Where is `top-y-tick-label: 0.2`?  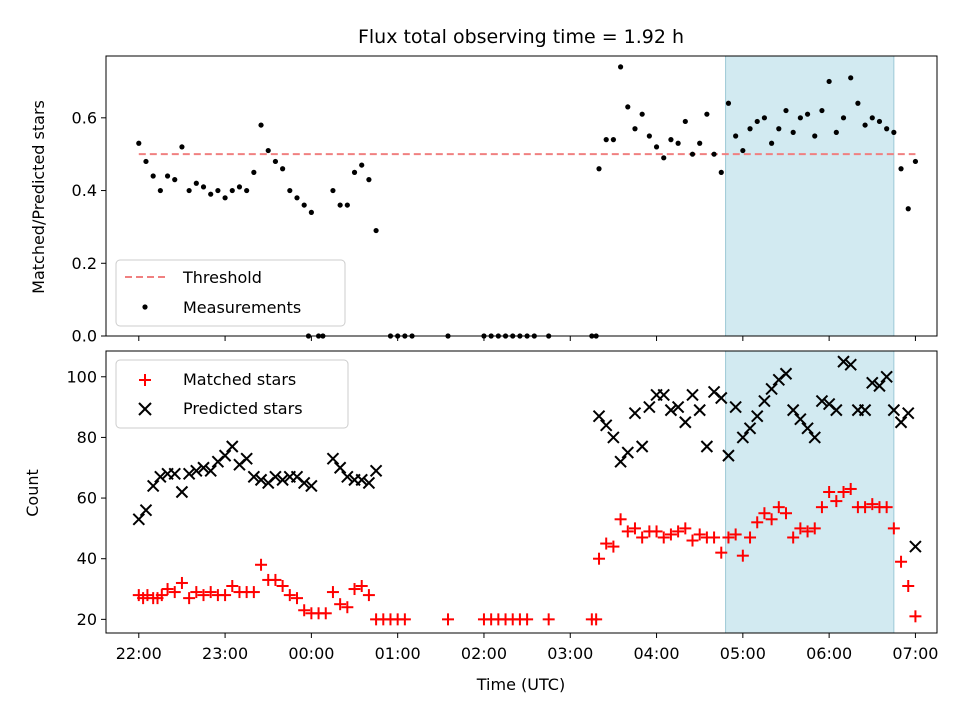
top-y-tick-label: 0.2 is located at coordinates (84, 263).